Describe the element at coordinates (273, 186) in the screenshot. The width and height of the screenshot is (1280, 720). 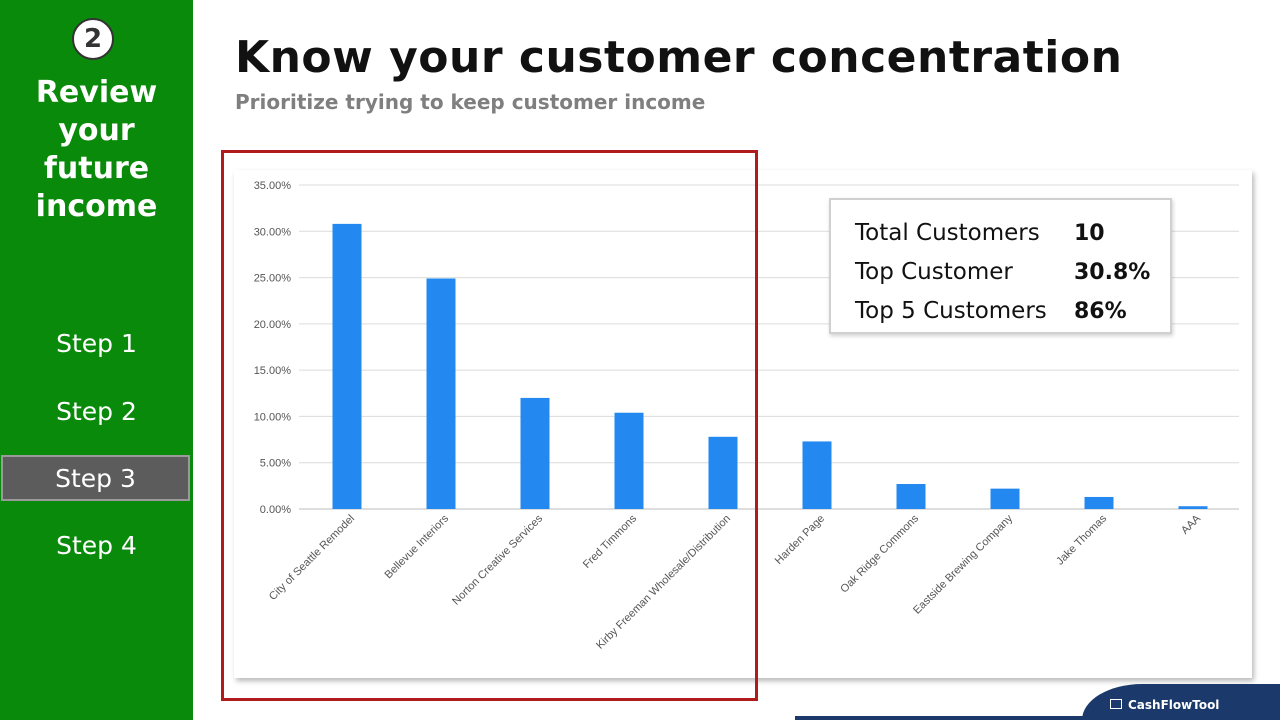
I see `y-tick-label: 35.00%` at that location.